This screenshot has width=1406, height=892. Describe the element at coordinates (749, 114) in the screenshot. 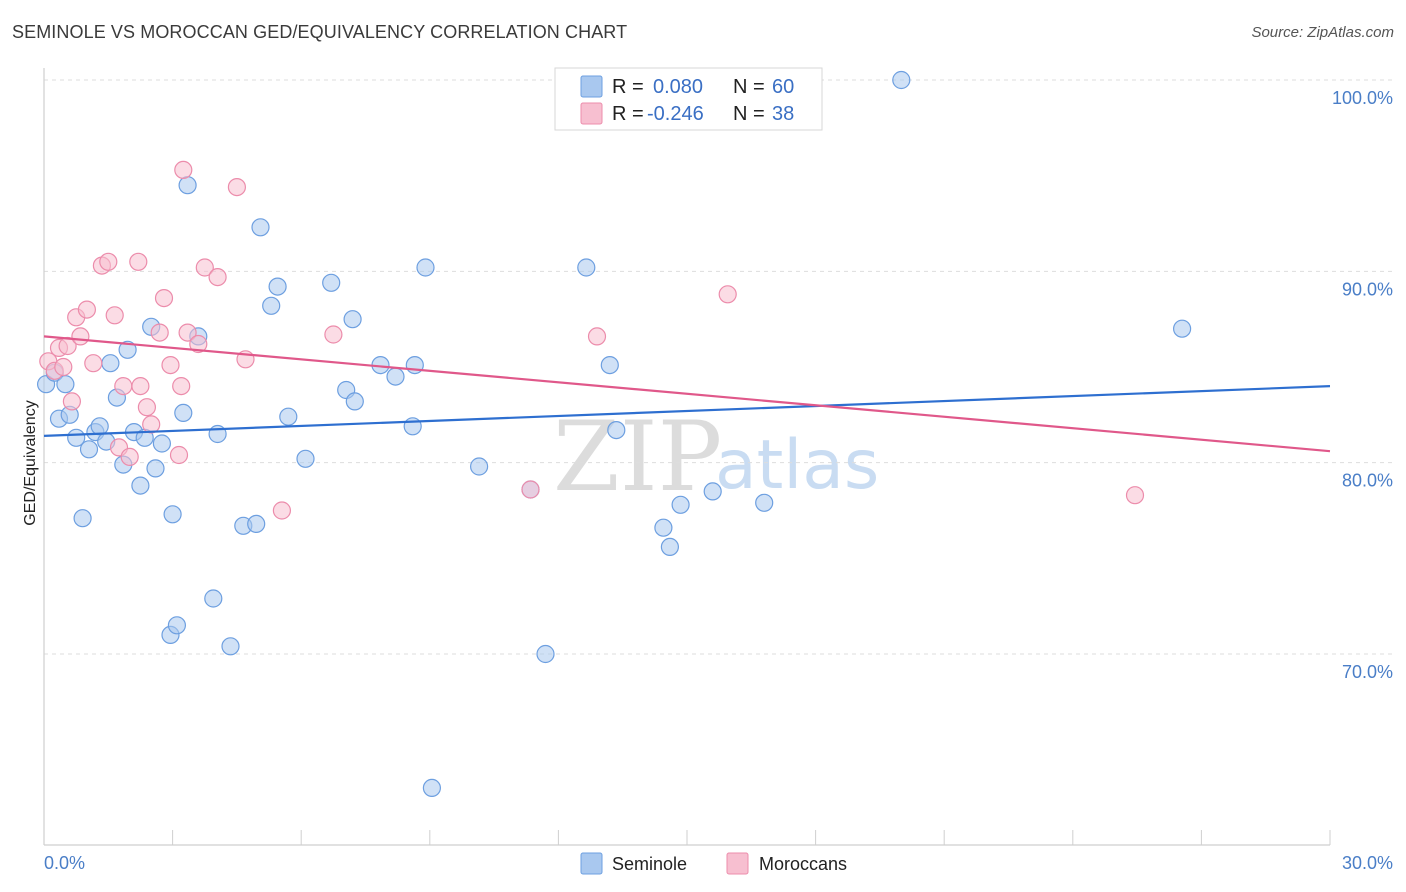

I see `legend-n-label-moroccans: N =` at that location.